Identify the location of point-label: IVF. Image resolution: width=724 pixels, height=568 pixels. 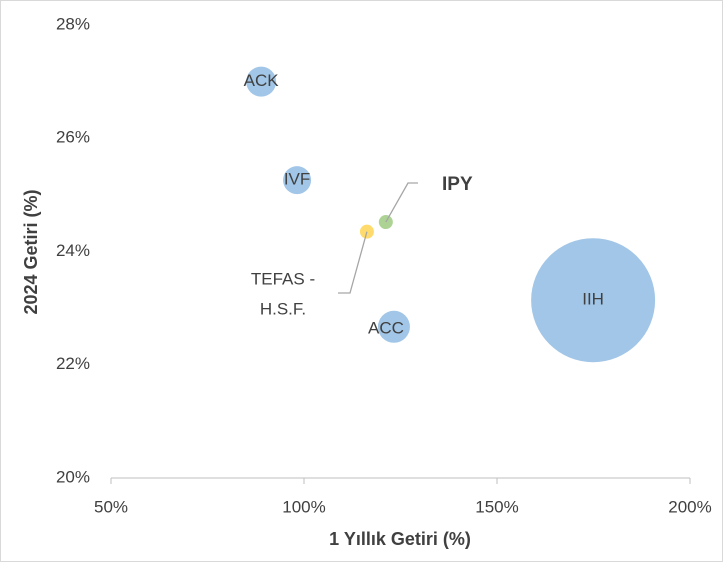
(297, 179).